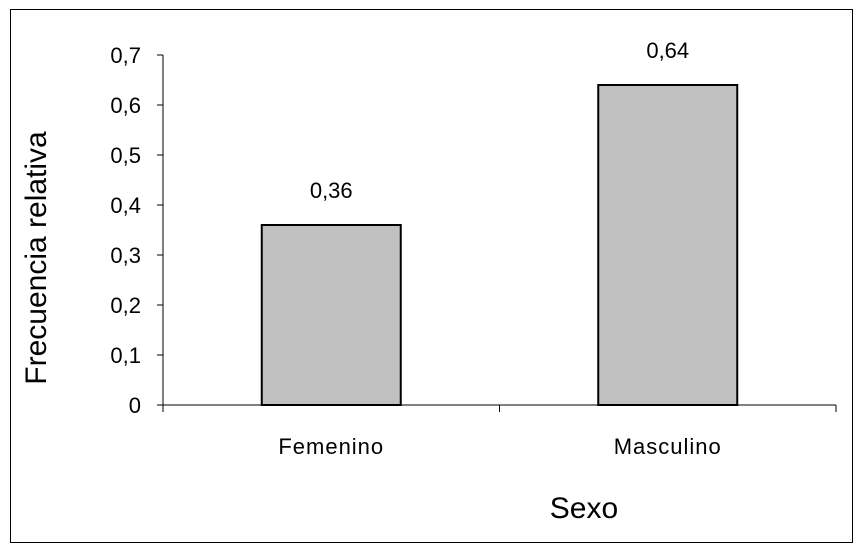 The image size is (859, 550). Describe the element at coordinates (36, 258) in the screenshot. I see `y-axis-title: Frecuencia relativa` at that location.